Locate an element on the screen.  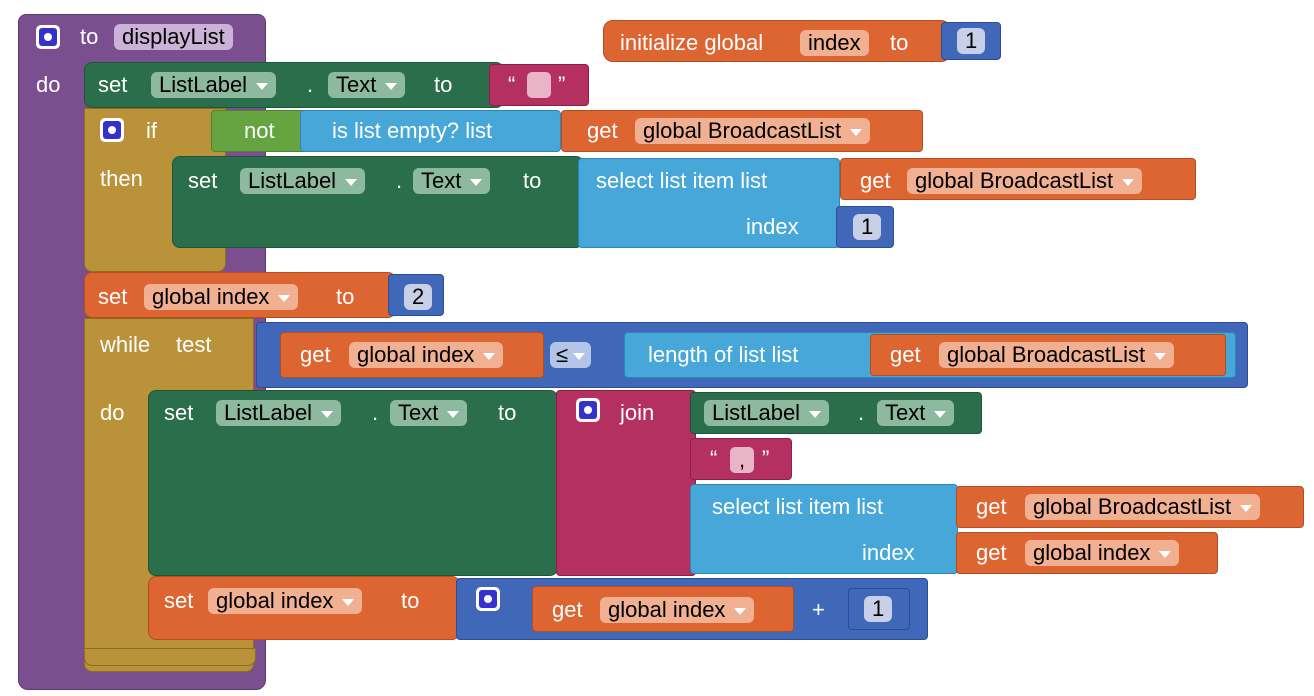
set1-component-dropdown: ListLabel is located at coordinates (213, 85).